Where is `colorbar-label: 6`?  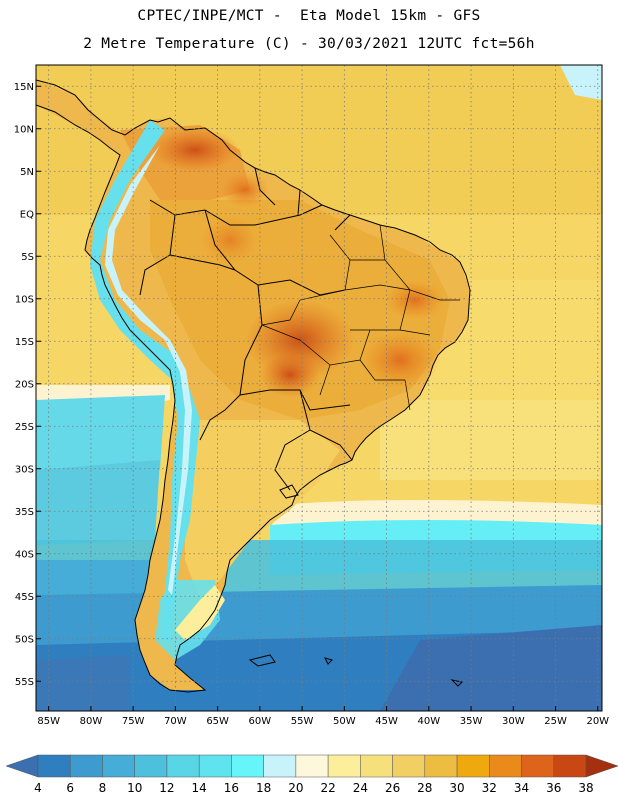 colorbar-label: 6 is located at coordinates (70, 788).